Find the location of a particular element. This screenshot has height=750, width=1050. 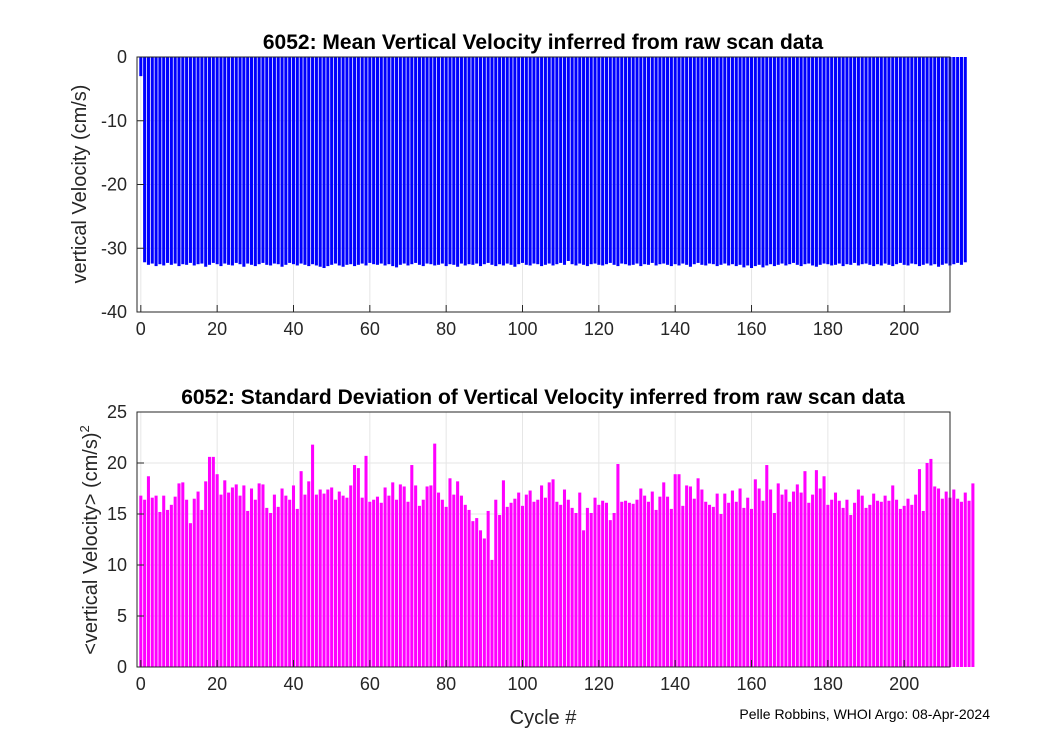

std-velocity-x-tick-label: 140 is located at coordinates (675, 684).